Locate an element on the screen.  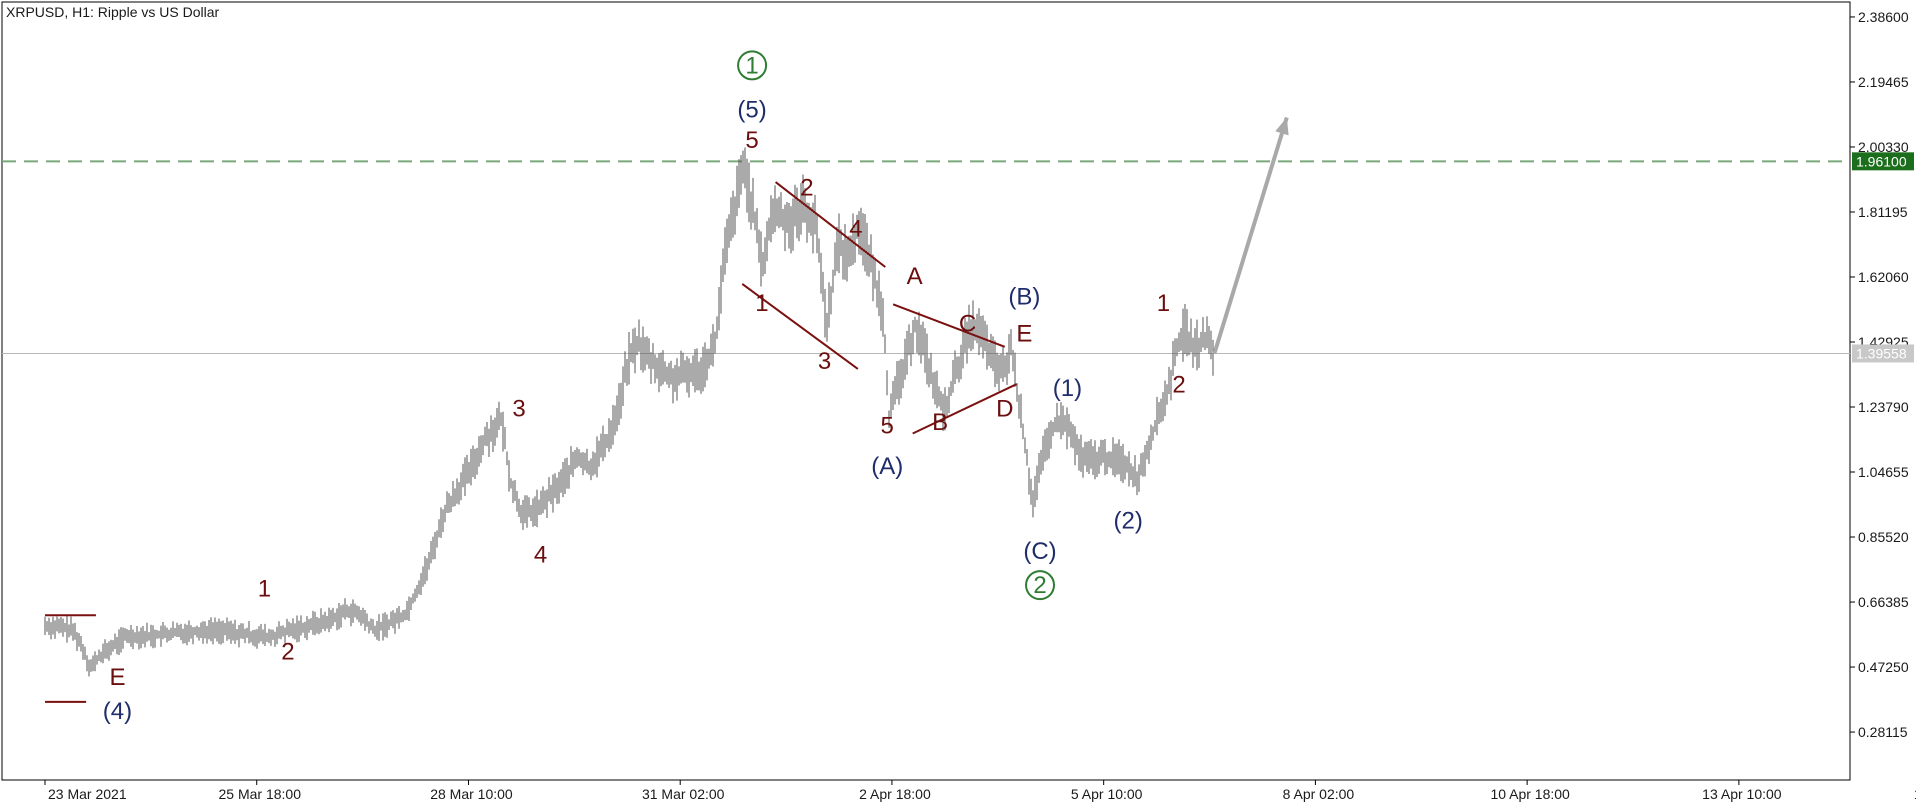
wave-label: A is located at coordinates (915, 276).